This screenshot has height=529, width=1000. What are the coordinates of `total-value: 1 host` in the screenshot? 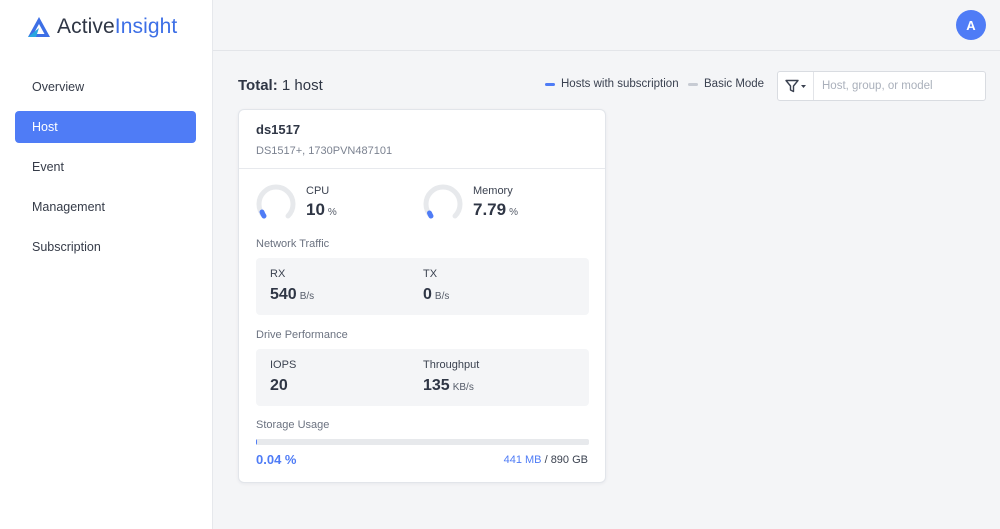 It's located at (302, 85).